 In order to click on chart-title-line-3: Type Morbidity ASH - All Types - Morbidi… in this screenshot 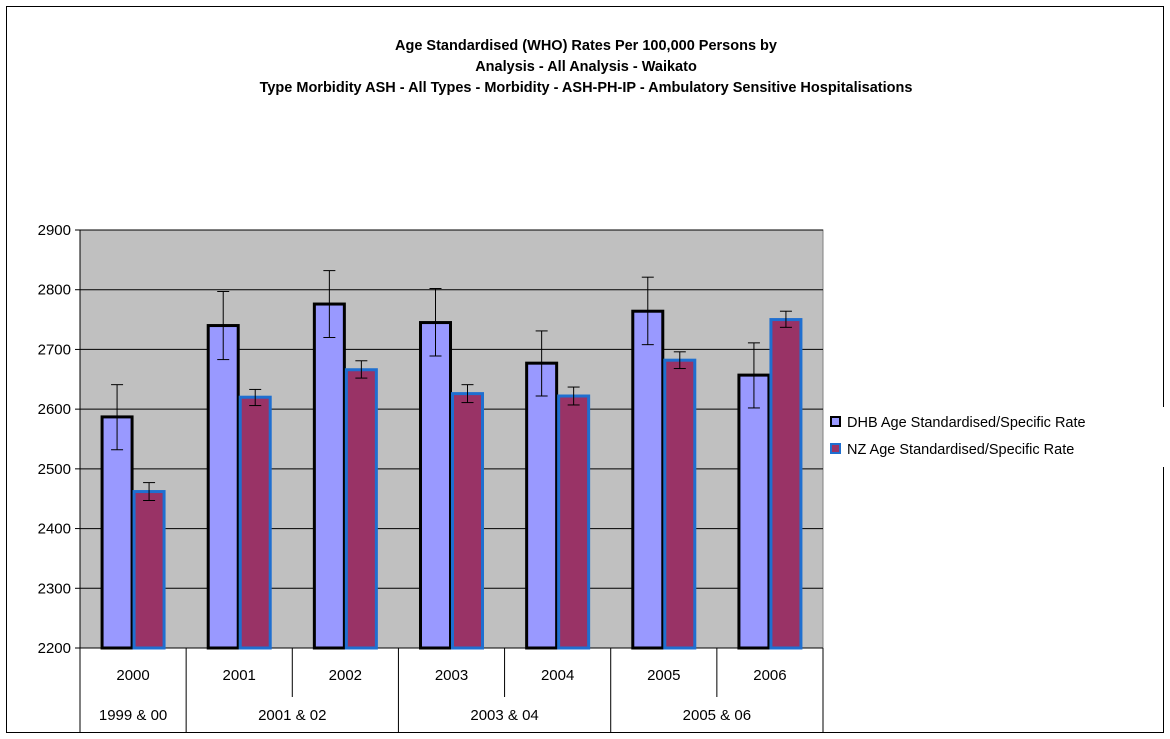, I will do `click(586, 88)`.